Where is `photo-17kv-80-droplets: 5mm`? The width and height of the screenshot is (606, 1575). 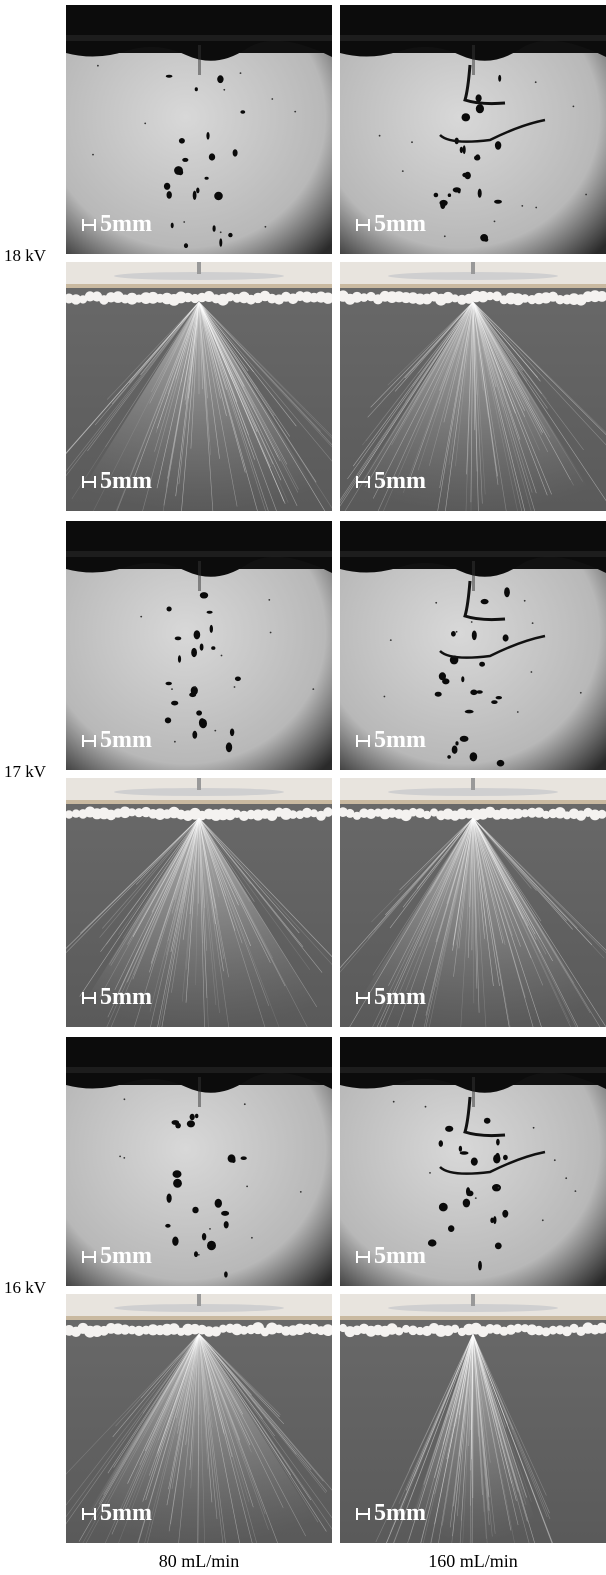
photo-17kv-80-droplets: 5mm is located at coordinates (199, 645).